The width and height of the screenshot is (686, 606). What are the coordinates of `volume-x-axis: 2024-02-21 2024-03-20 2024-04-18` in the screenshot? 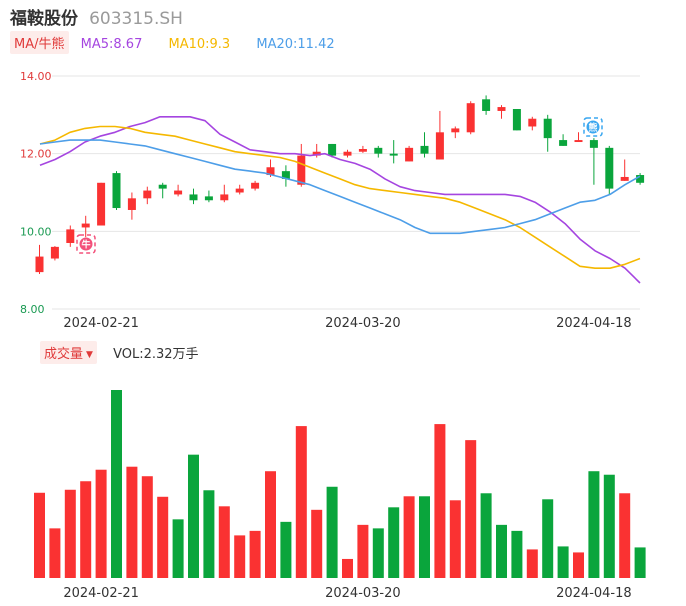 It's located at (347, 593).